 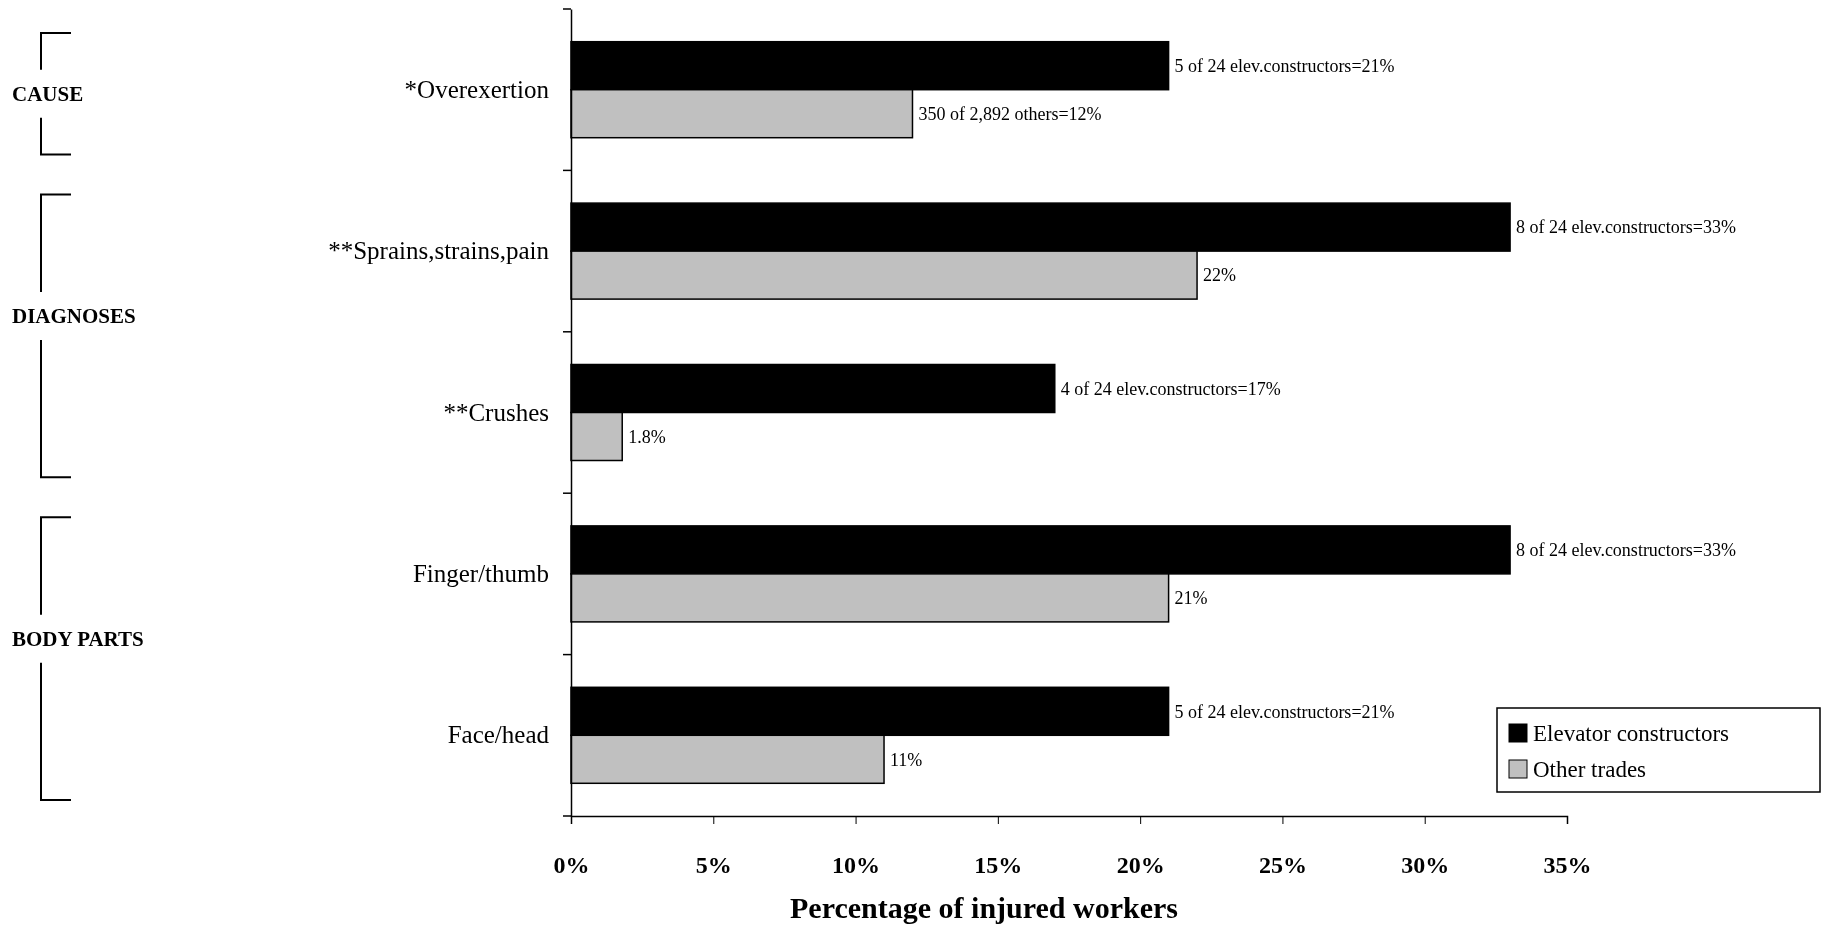 I want to click on data-label: 22%, so click(x=1220, y=275).